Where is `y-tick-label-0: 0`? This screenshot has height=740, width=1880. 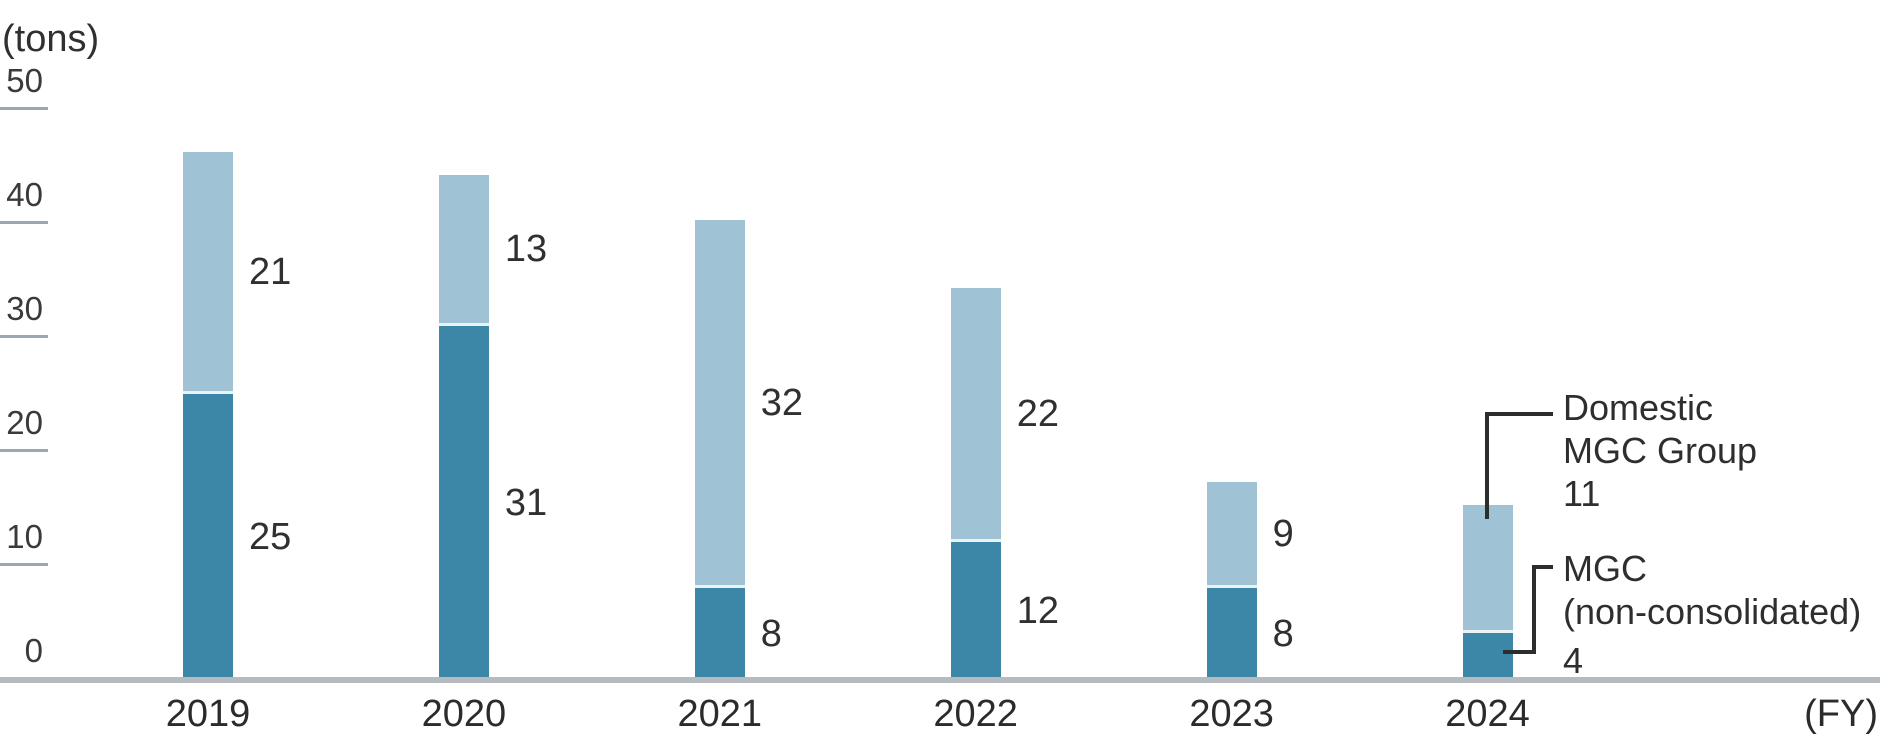
y-tick-label-0: 0 is located at coordinates (33, 650).